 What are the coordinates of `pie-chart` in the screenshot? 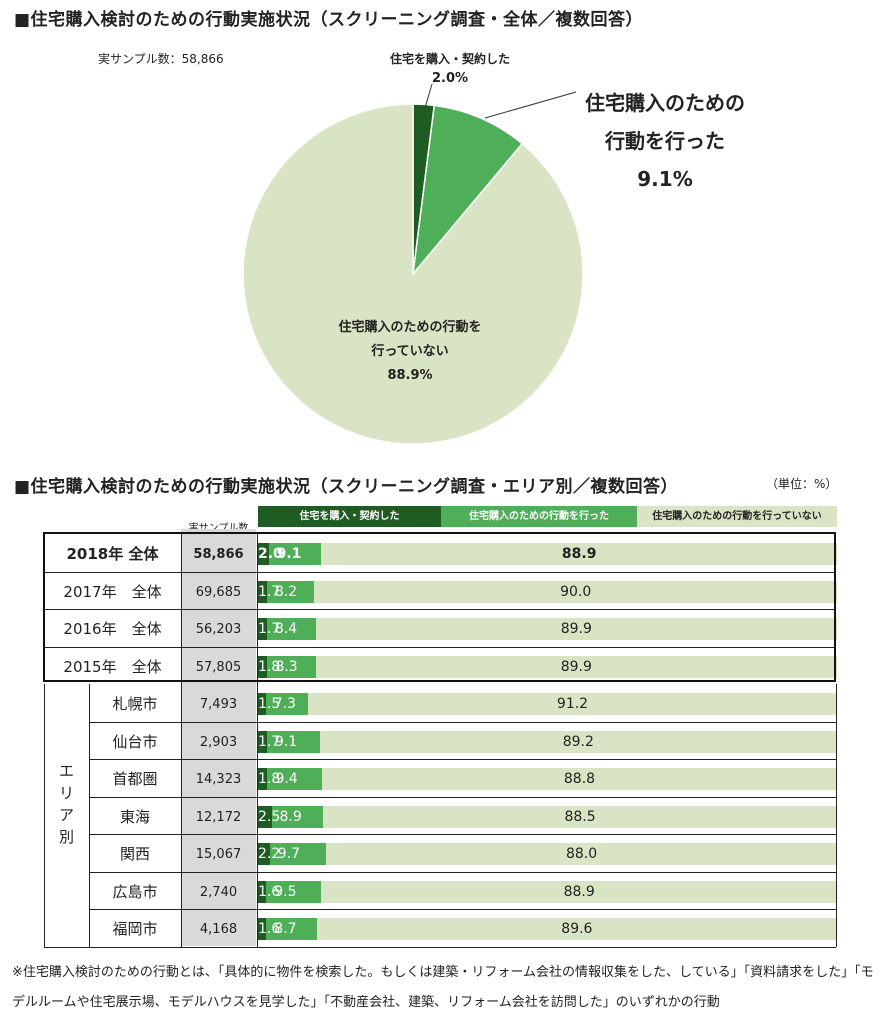 It's located at (413, 264).